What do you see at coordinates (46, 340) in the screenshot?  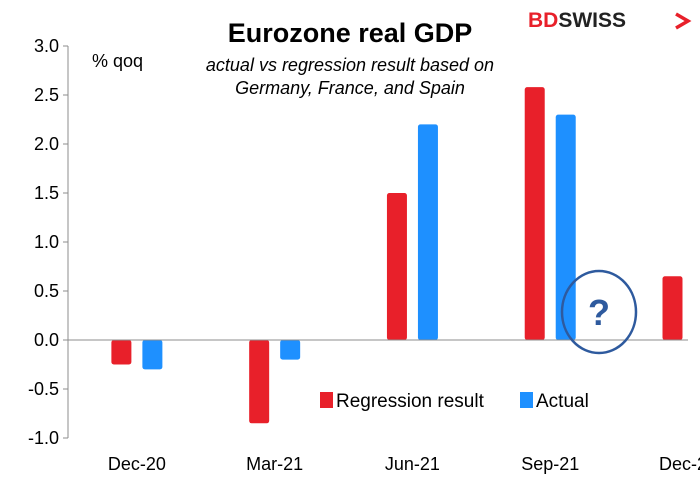 I see `y-tick-label: 0.0` at bounding box center [46, 340].